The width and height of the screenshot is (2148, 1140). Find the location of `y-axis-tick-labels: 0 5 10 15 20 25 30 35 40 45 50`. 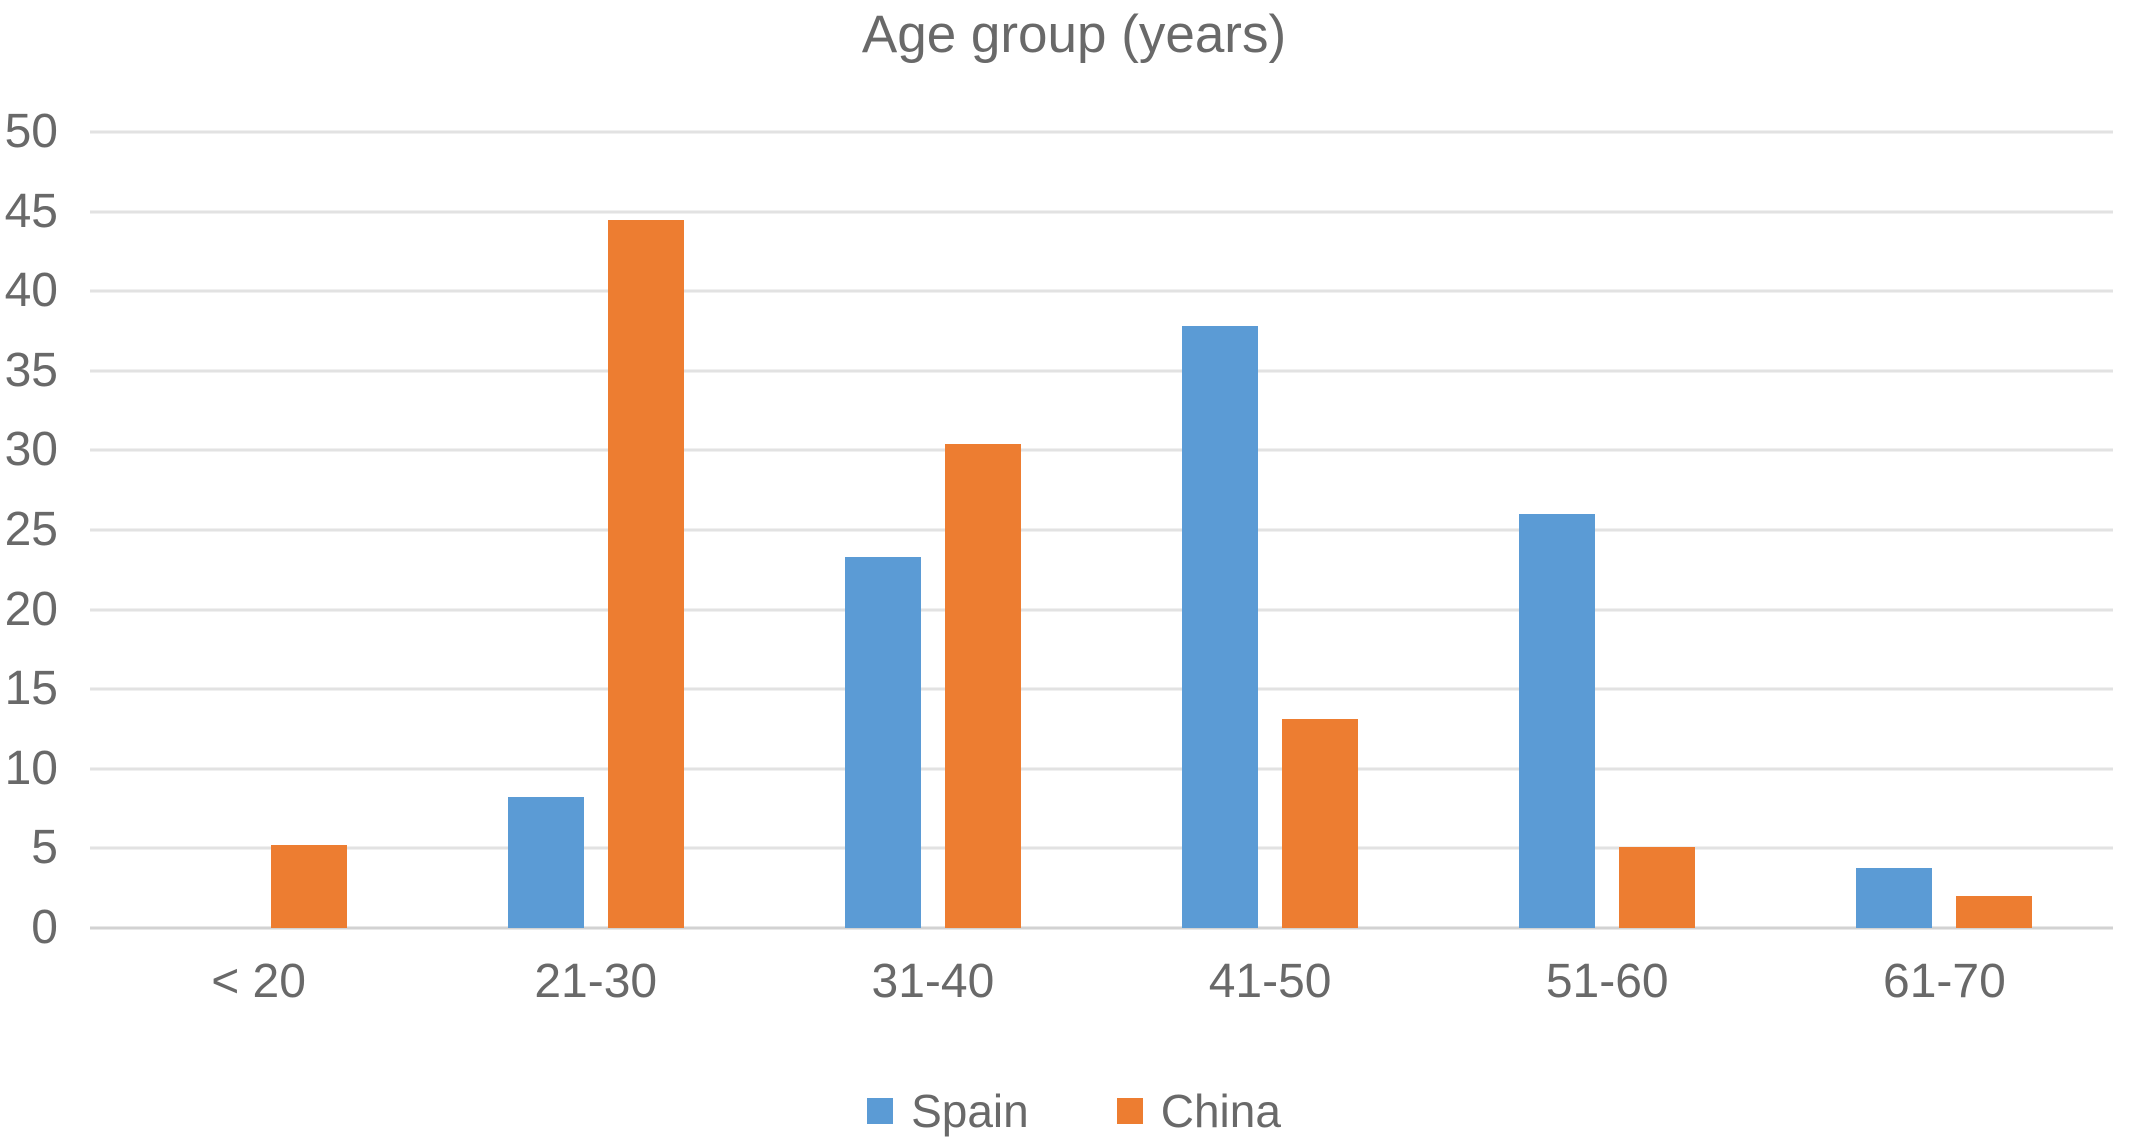

y-axis-tick-labels: 0 5 10 15 20 25 30 35 40 45 50 is located at coordinates (30, 530).